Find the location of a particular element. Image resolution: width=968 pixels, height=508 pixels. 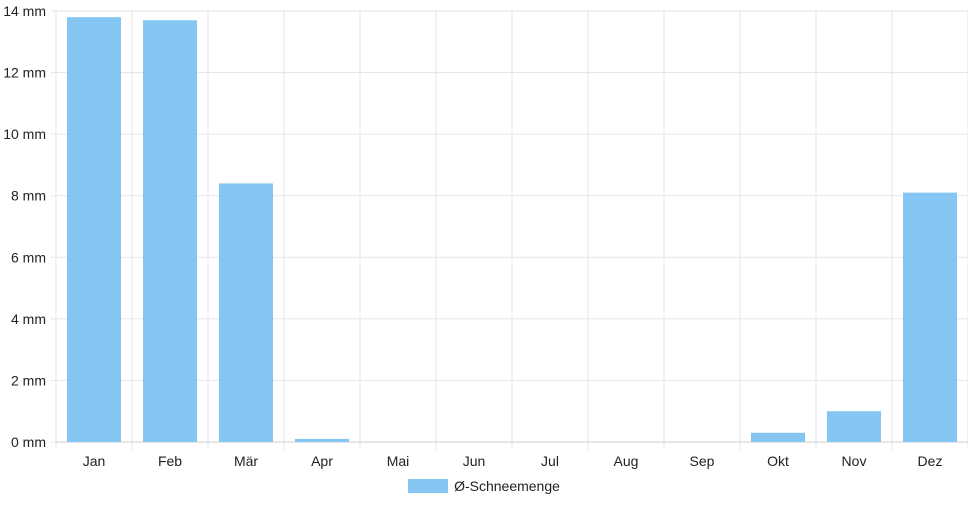

y-tick-label: 6 mm is located at coordinates (28, 257).